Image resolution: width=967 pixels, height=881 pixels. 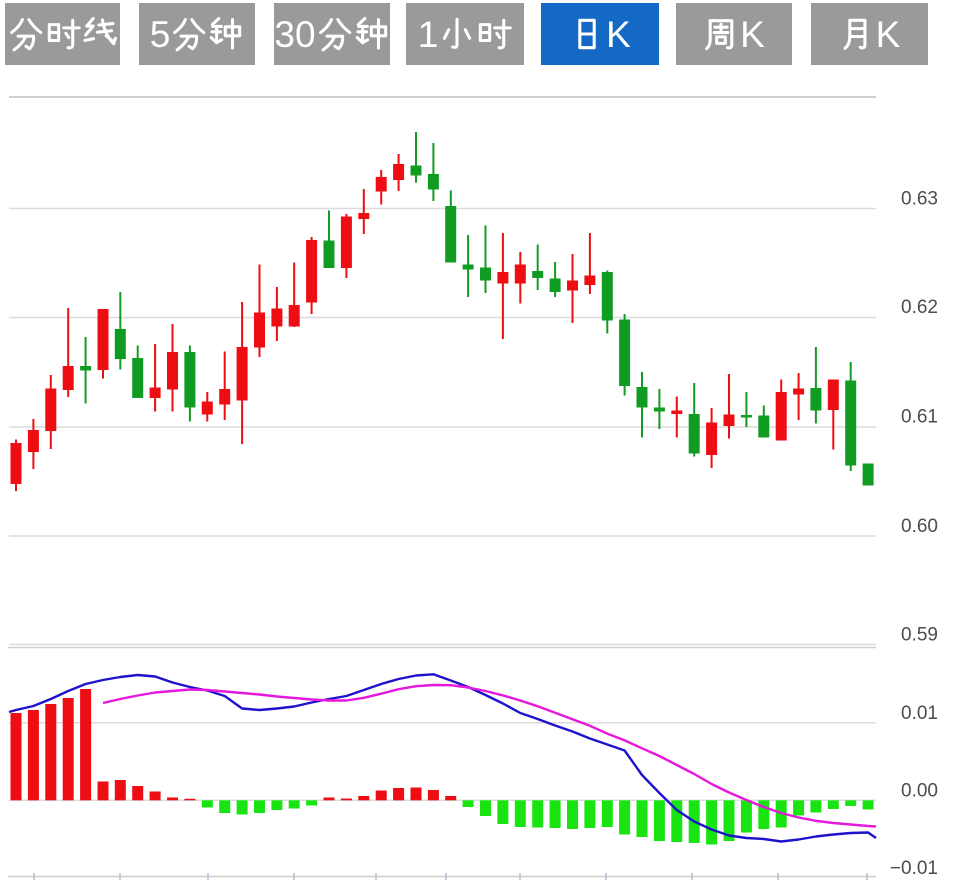 What do you see at coordinates (919, 791) in the screenshot?
I see `svg-text: 0.00` at bounding box center [919, 791].